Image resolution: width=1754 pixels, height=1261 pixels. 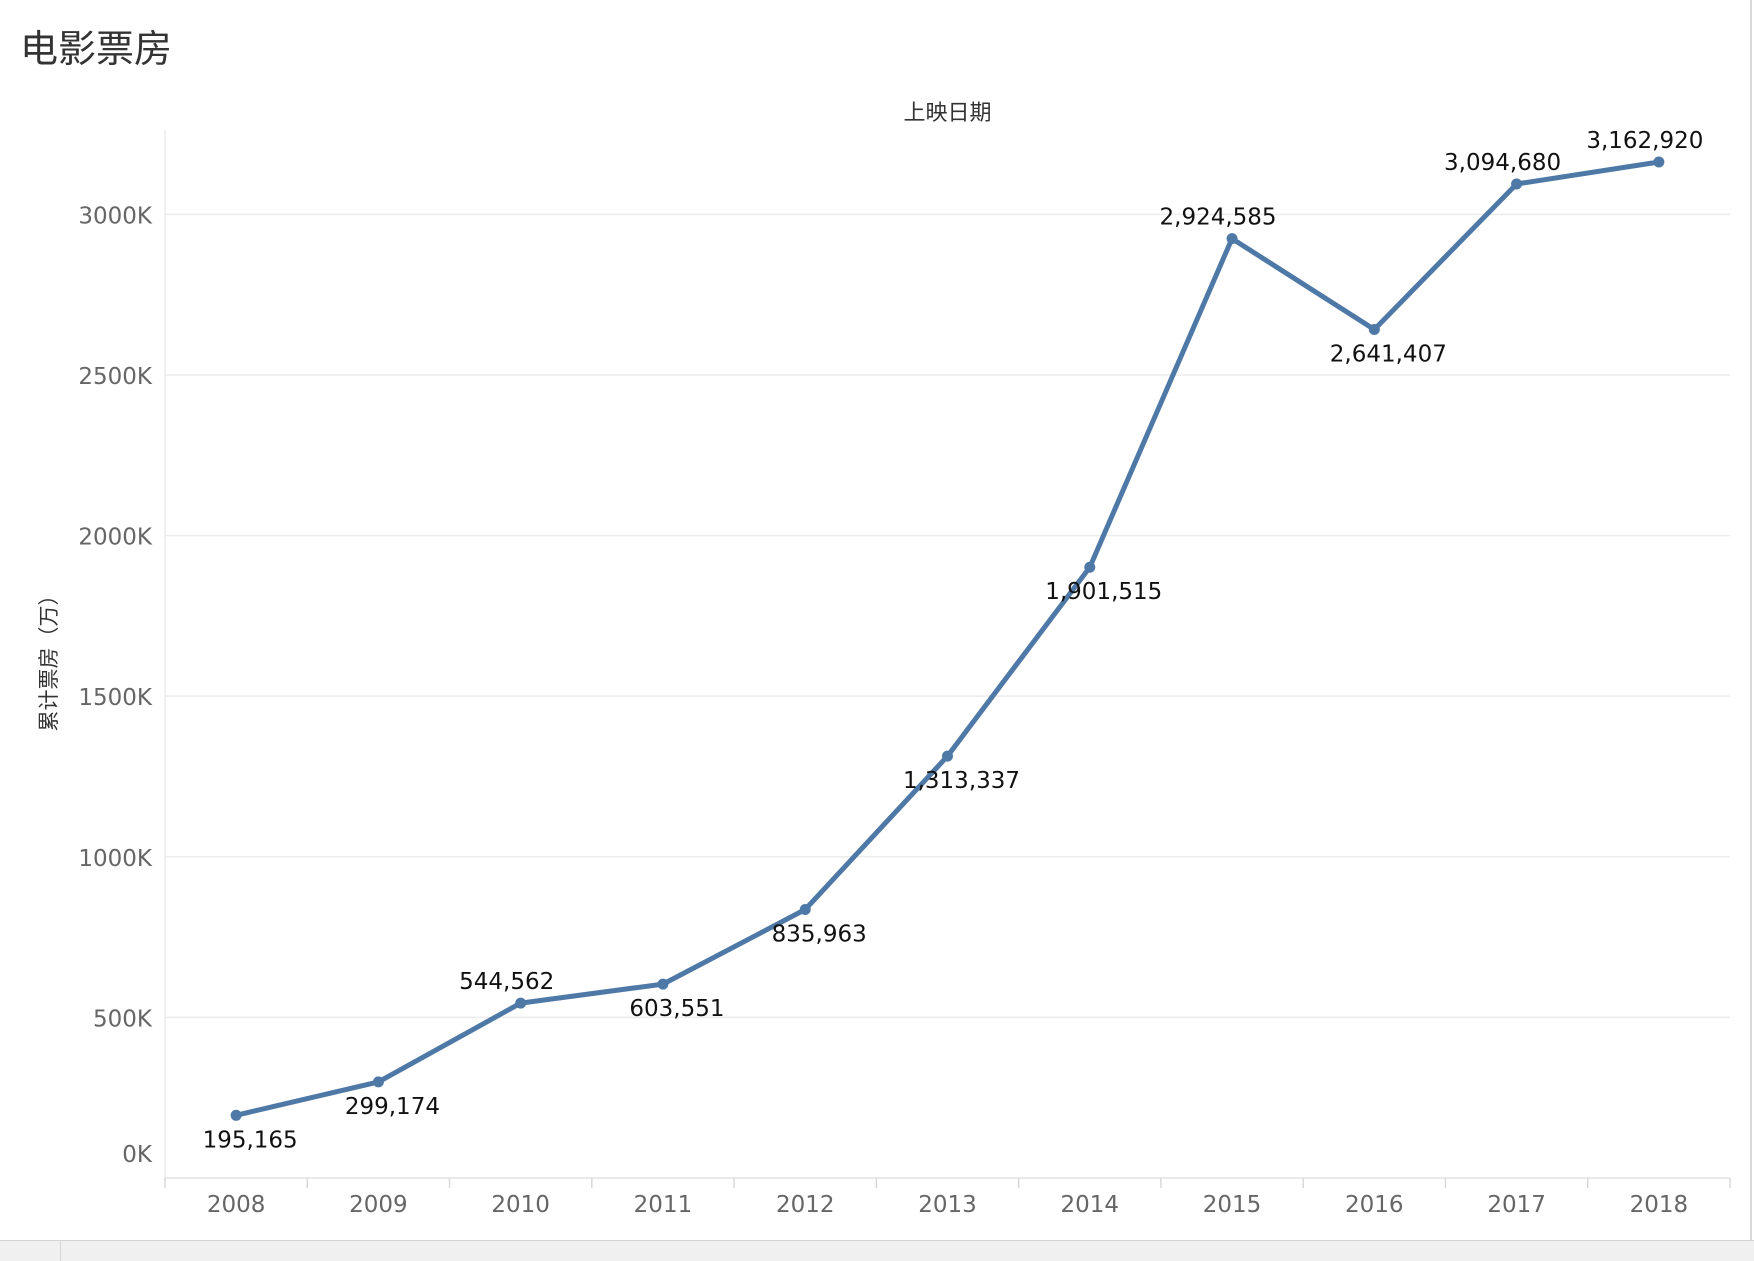 What do you see at coordinates (49, 658) in the screenshot?
I see `y-axis-title: 累计票房（万）` at bounding box center [49, 658].